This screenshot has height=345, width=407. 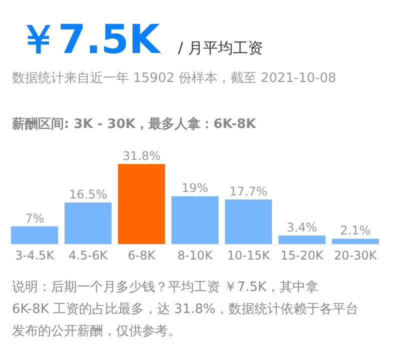 I want to click on x-tick-label: 3-4.5K, so click(x=35, y=255).